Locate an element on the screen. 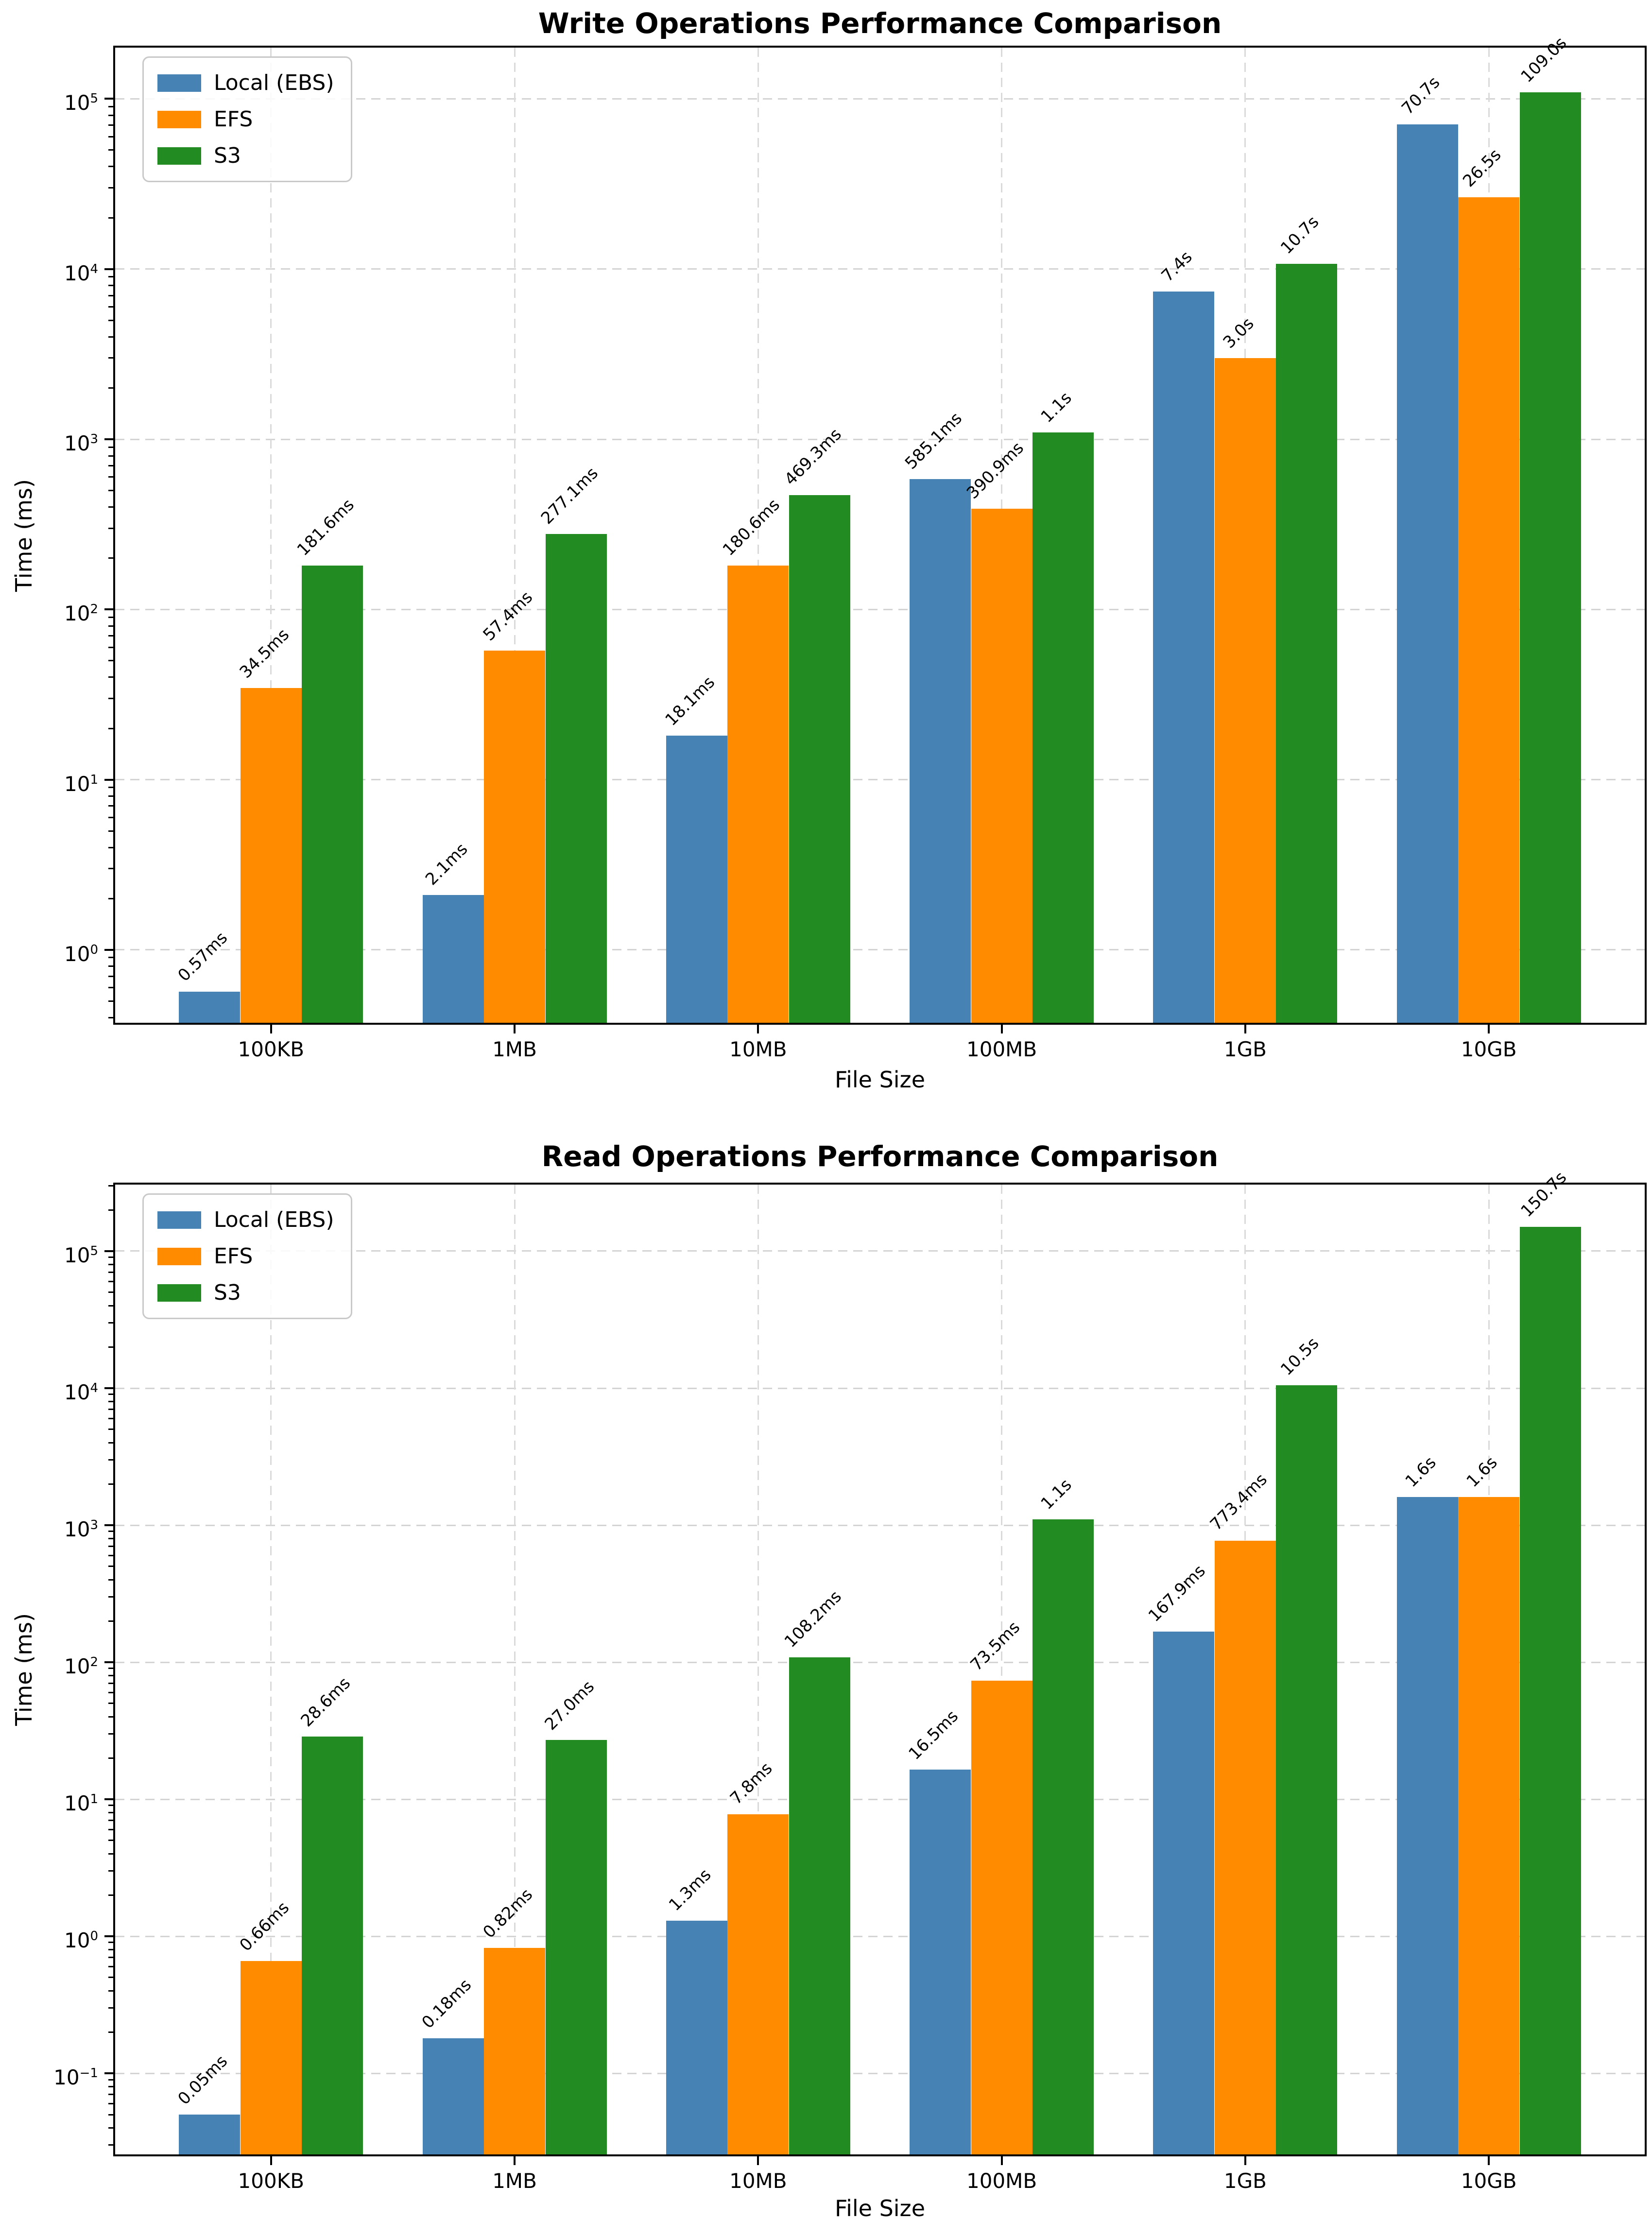 The image size is (1652, 2237). bar-label-text: 3.0s is located at coordinates (1239, 333).